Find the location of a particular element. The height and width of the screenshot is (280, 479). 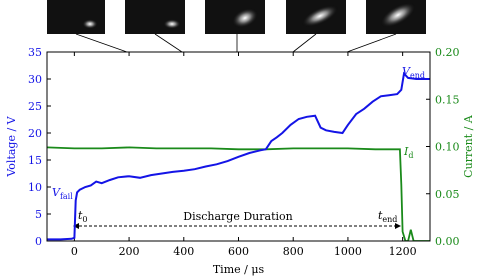

v-fail-label: Vfail is located at coordinates (62, 193).